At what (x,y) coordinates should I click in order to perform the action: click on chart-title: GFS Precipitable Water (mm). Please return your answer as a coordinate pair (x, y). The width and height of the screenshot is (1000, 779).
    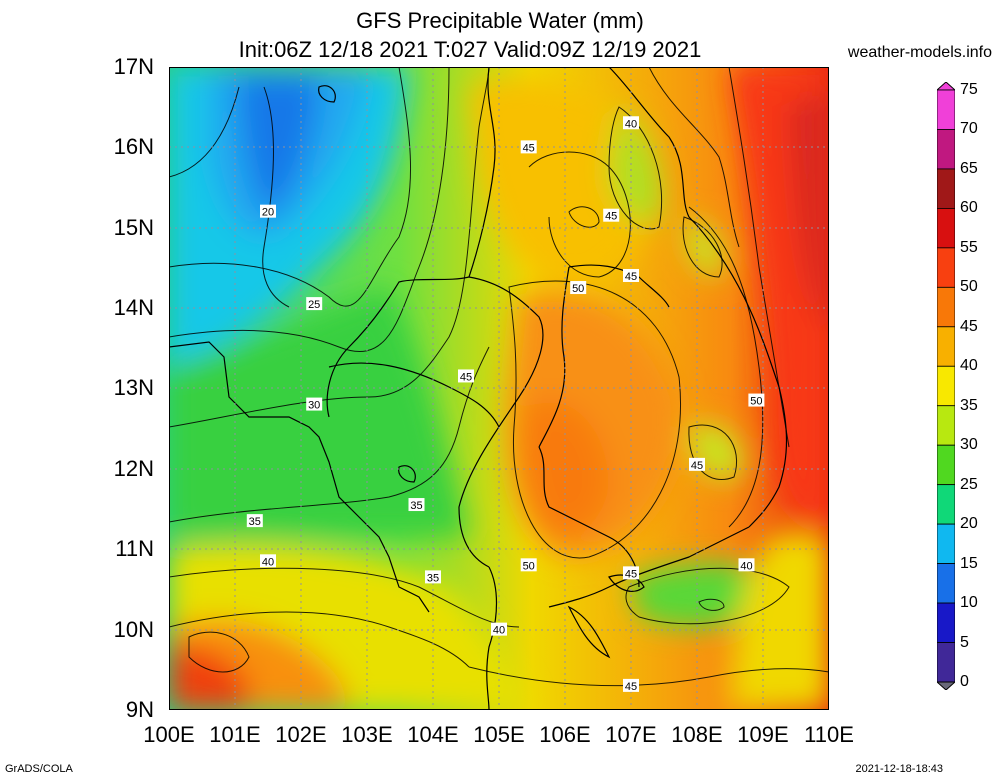
    Looking at the image, I should click on (500, 20).